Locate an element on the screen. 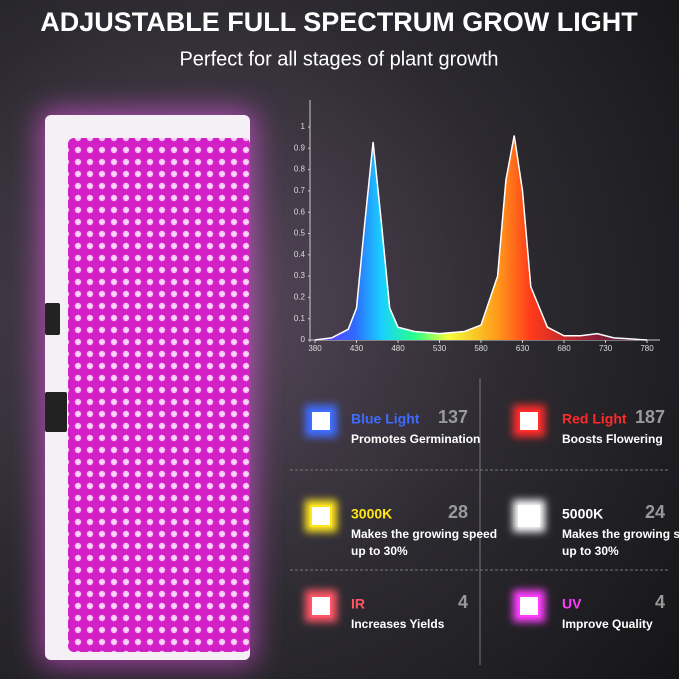 This screenshot has height=684, width=679. feature-name: UV is located at coordinates (572, 604).